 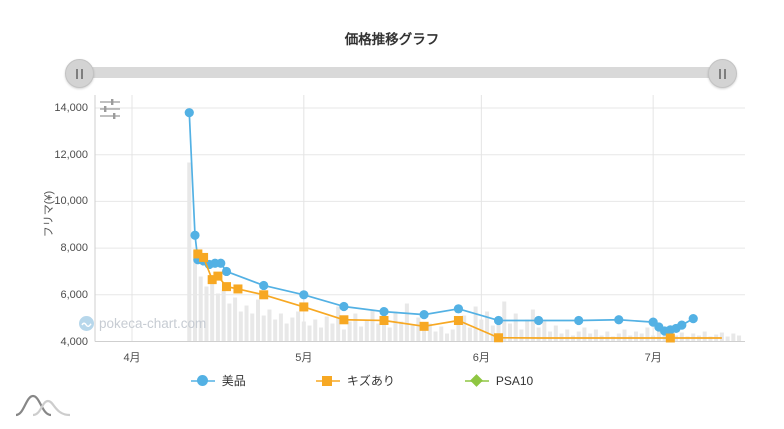 I want to click on legend-square-marker-icon, so click(x=327, y=380).